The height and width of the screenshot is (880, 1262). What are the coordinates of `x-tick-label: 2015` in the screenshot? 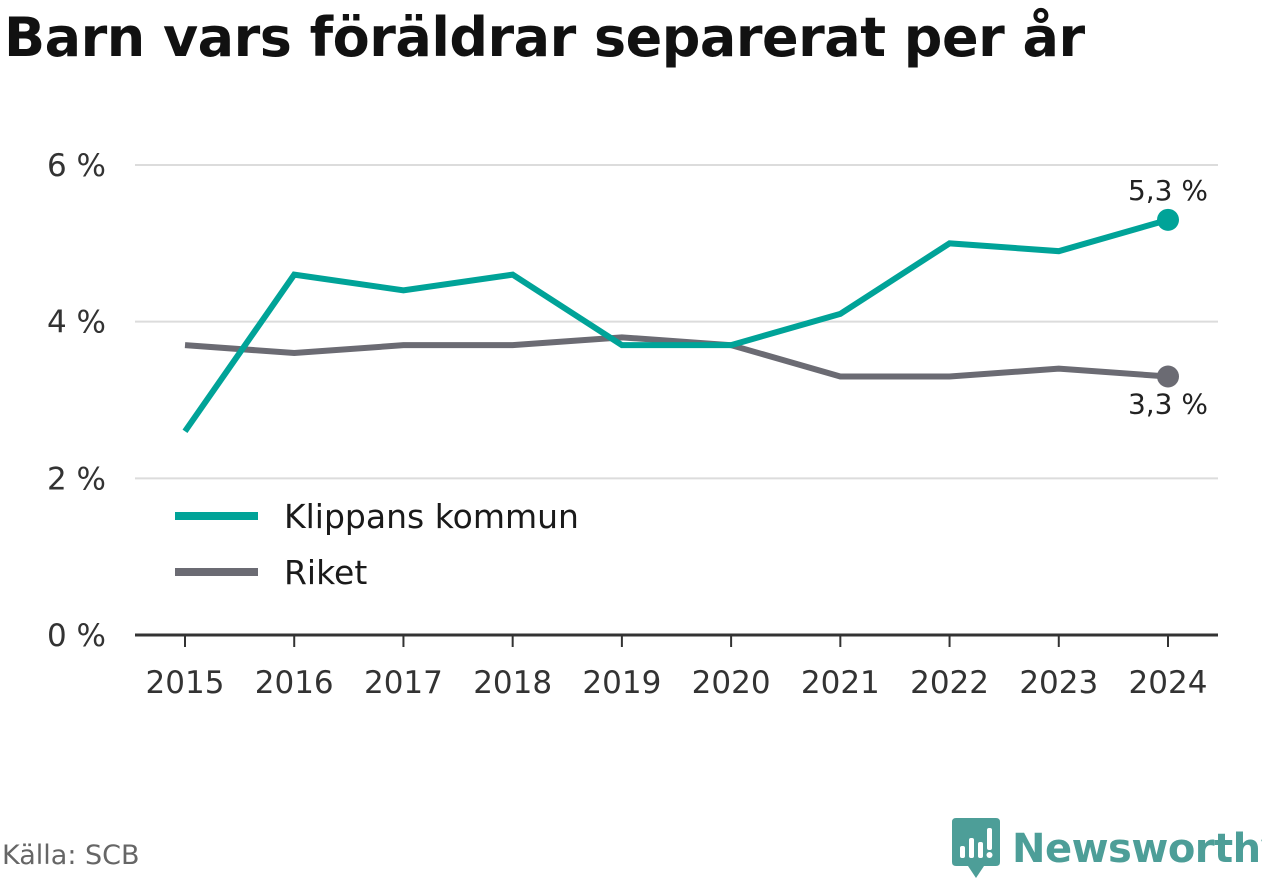 It's located at (185, 683).